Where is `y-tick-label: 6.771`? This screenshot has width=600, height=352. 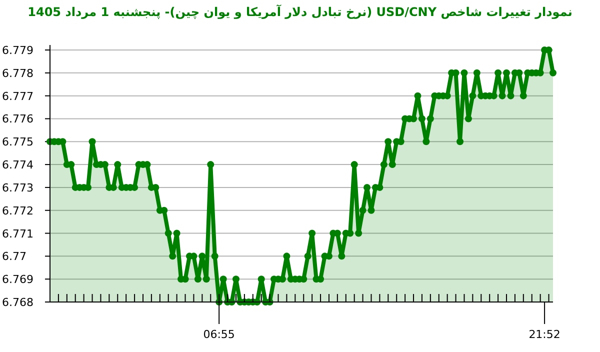
y-tick-label: 6.771 is located at coordinates (18, 233).